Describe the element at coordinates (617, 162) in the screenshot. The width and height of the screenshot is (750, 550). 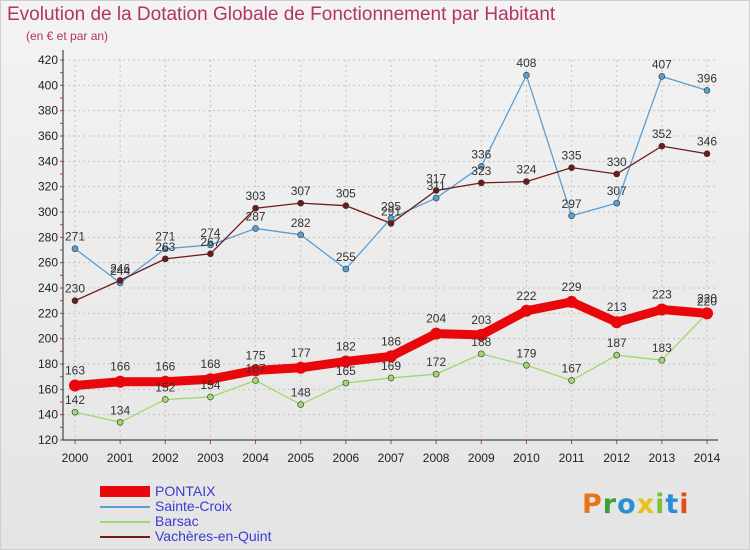
I see `data-label-vacheres-en-quint: 330` at that location.